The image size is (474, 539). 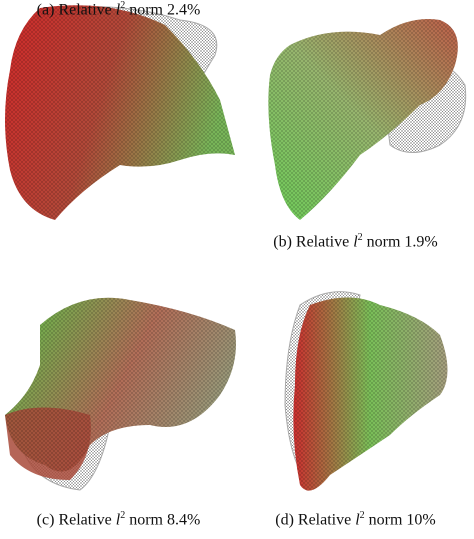 I want to click on caption-c: (c) Relative l2 norm 8.4%, so click(x=118, y=519).